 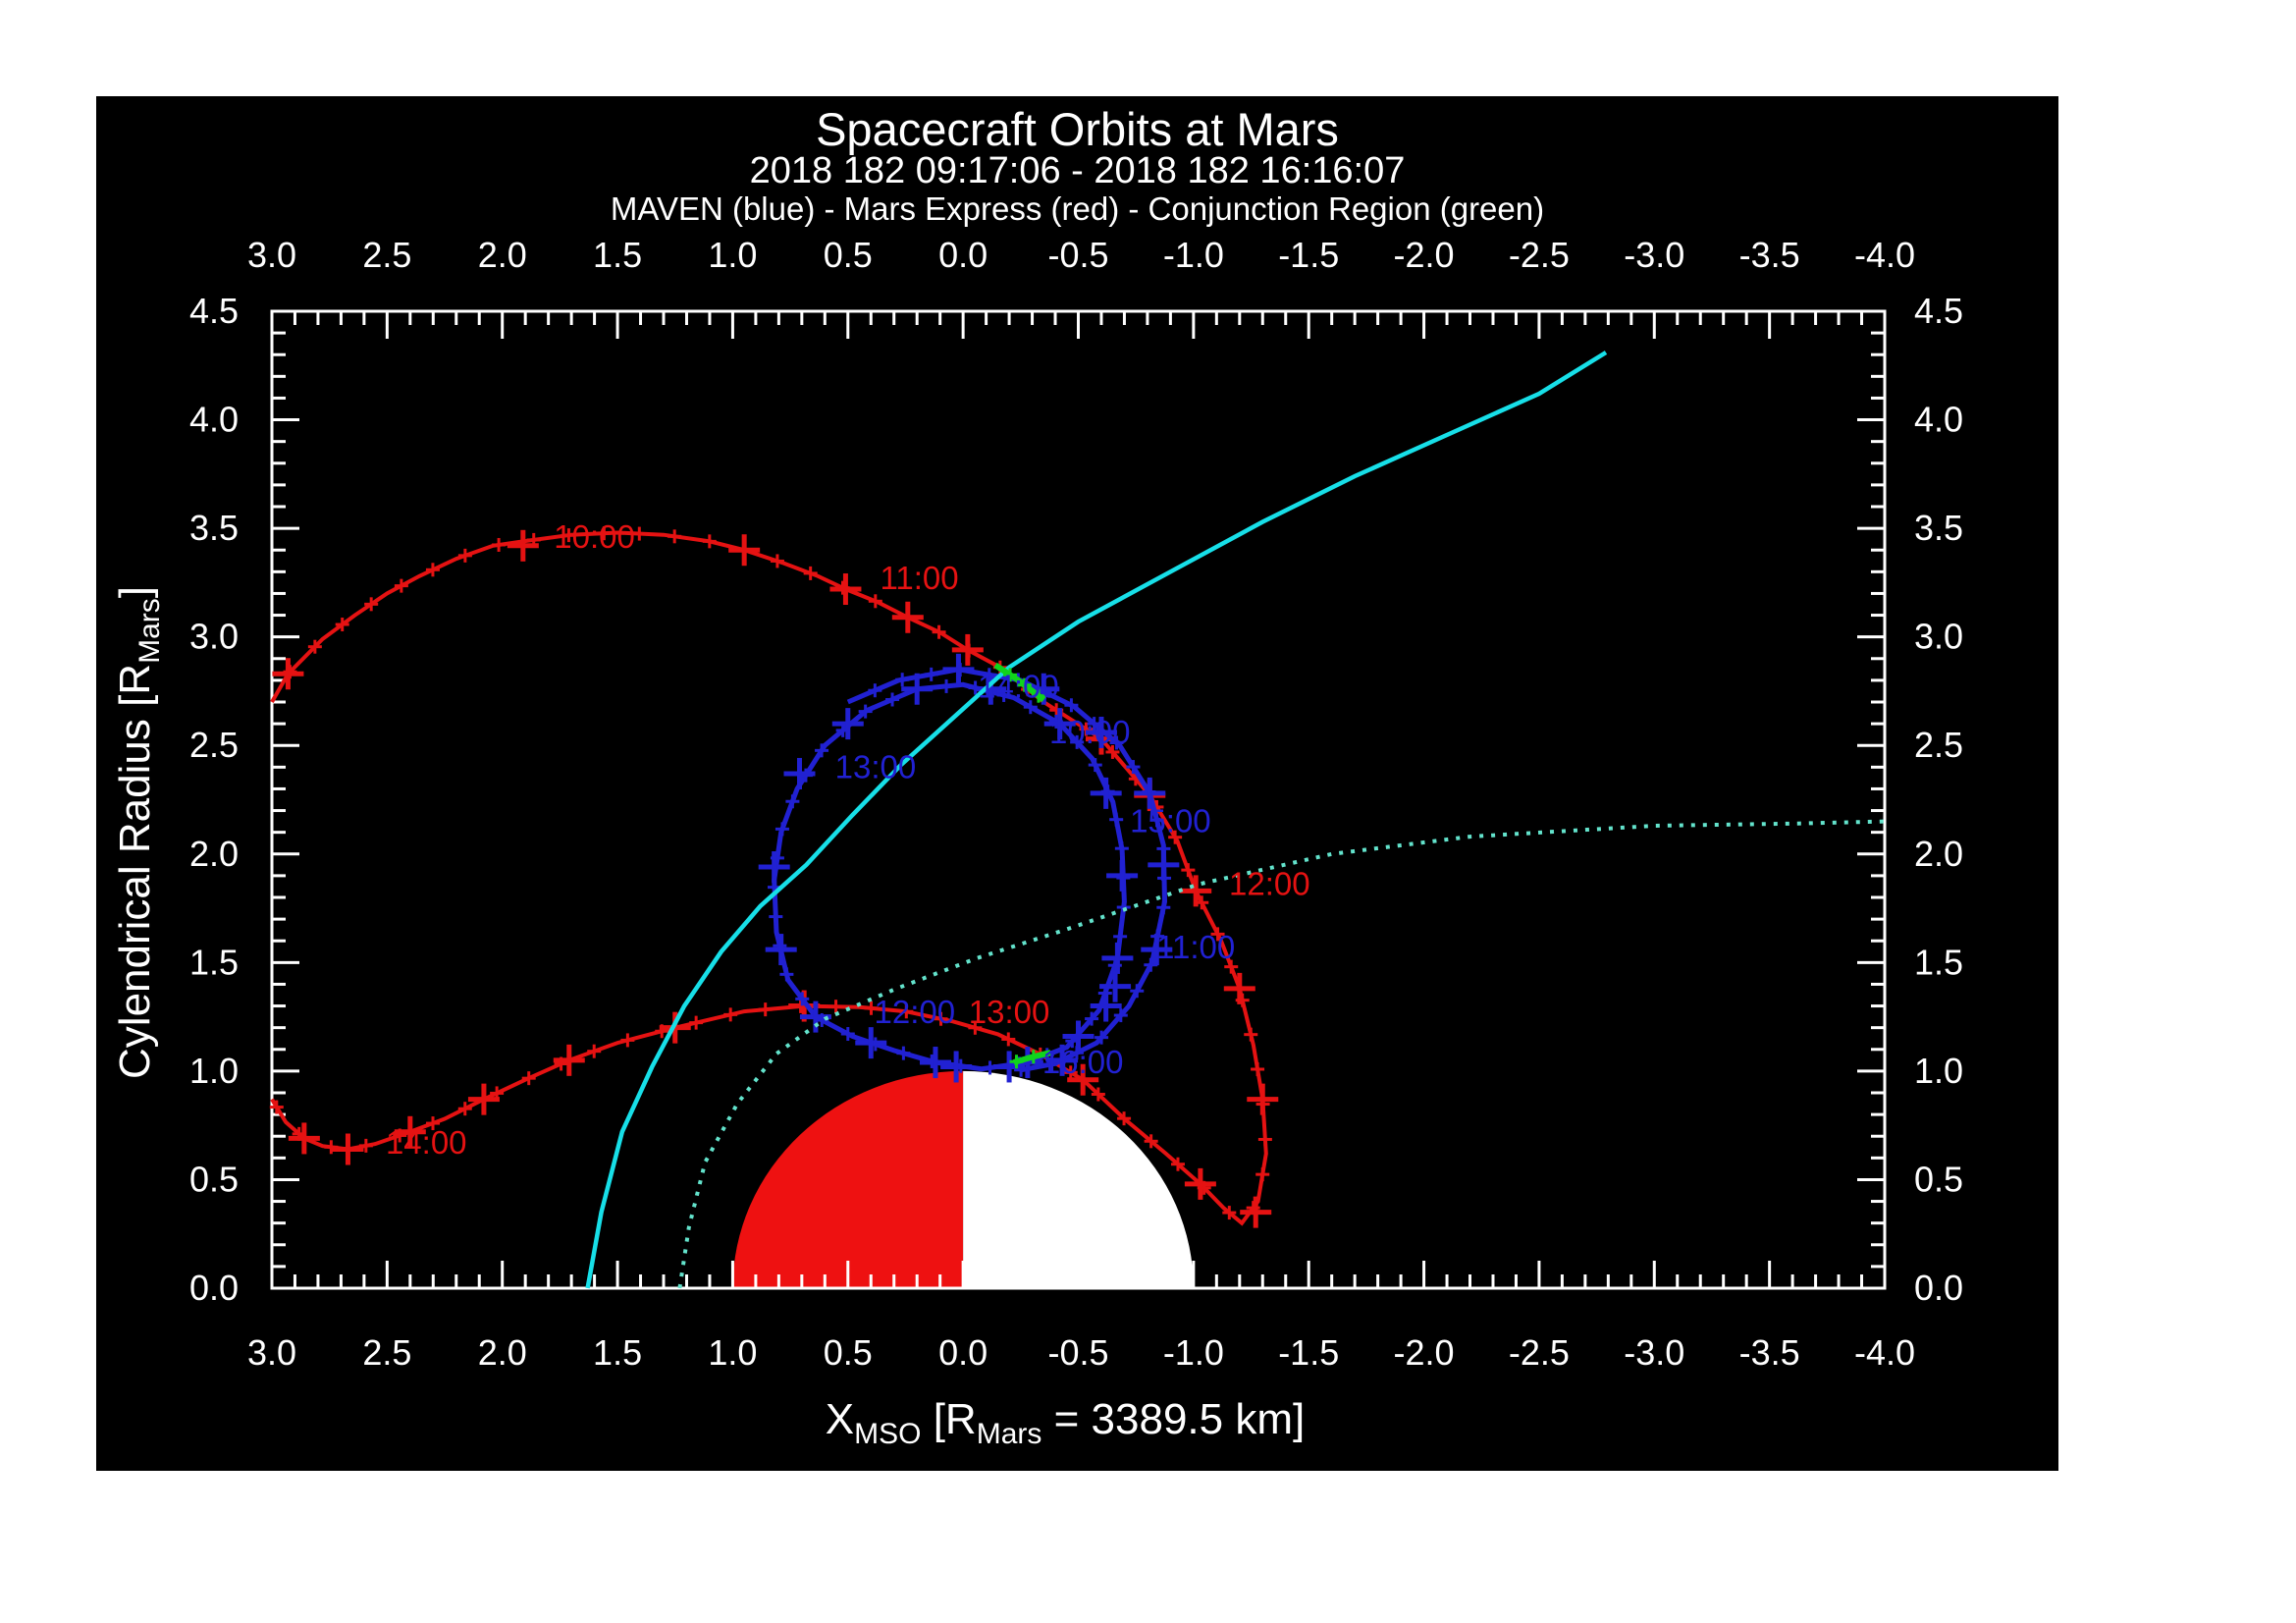 I want to click on conjunction-segment-mex, so click(x=1019, y=682).